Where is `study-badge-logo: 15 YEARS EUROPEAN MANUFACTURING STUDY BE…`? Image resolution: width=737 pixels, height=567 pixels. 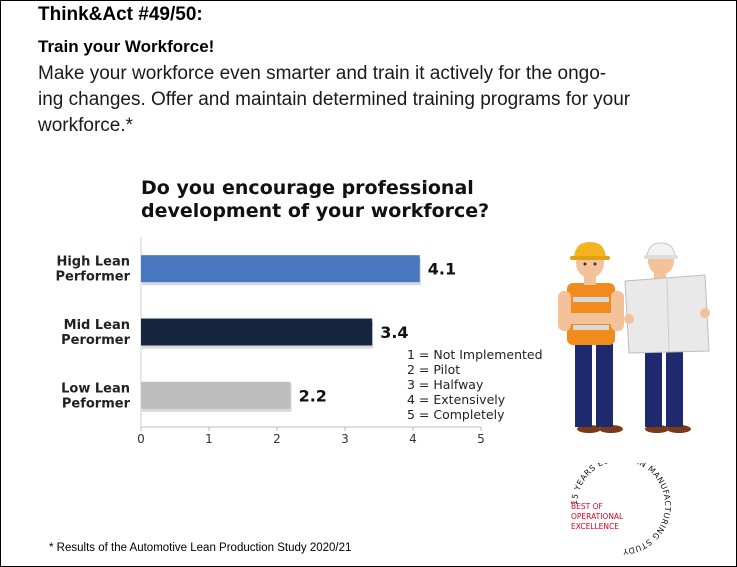
study-badge-logo: 15 YEARS EUROPEAN MANUFACTURING STUDY BE… is located at coordinates (621, 509).